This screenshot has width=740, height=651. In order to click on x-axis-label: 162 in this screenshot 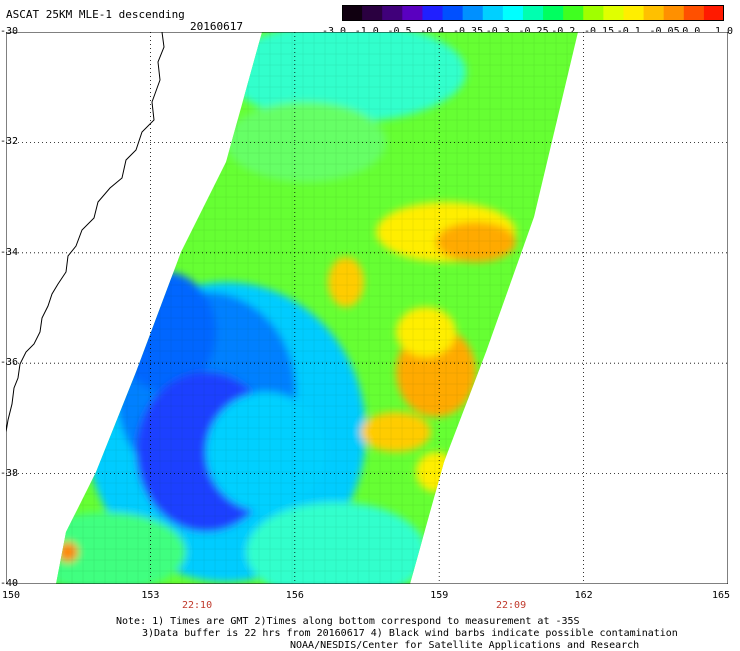, I will do `click(583, 595)`.